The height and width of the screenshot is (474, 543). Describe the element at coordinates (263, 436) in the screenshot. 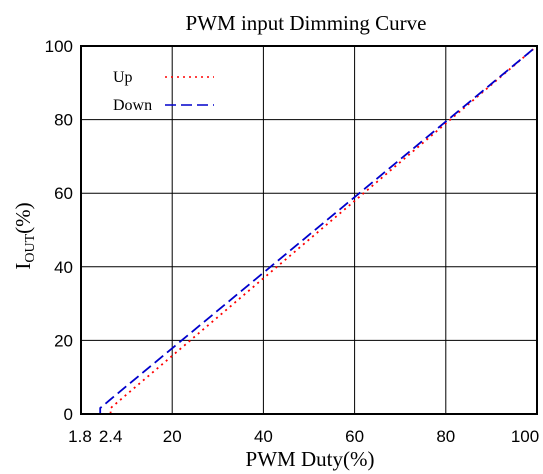

I see `x-tick-label: 40` at that location.